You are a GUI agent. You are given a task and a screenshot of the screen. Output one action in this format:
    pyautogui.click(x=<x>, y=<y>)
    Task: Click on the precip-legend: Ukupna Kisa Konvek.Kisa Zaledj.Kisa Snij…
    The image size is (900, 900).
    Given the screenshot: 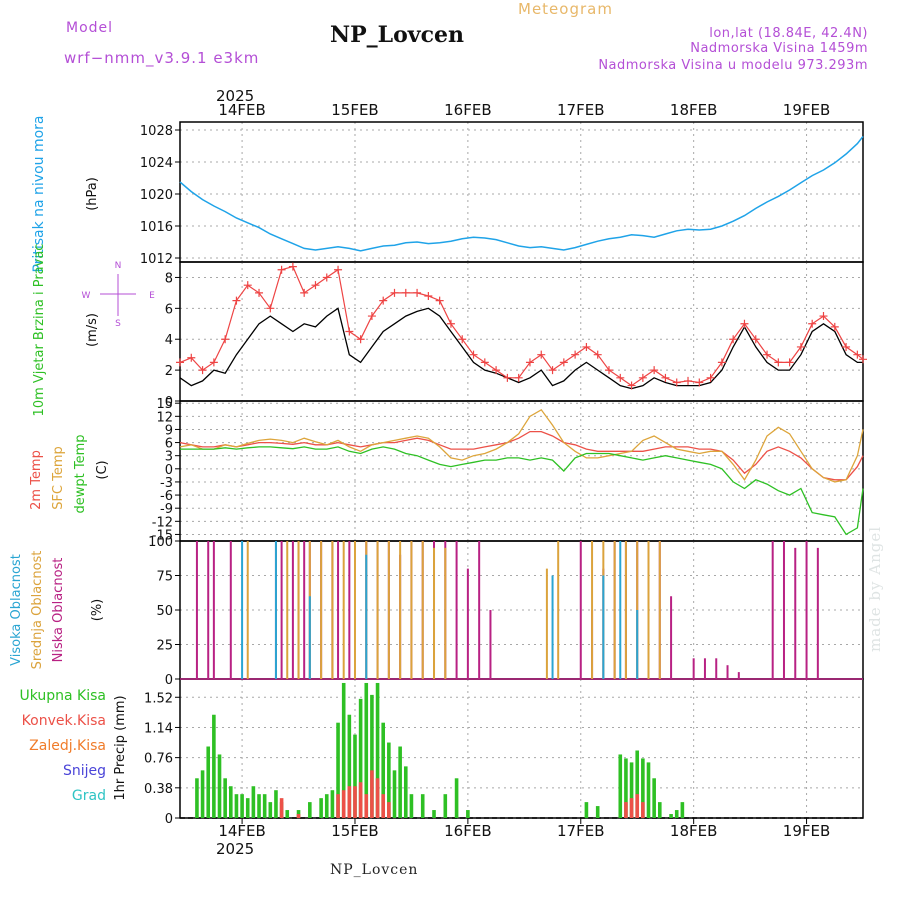 What is the action you would take?
    pyautogui.click(x=62, y=746)
    